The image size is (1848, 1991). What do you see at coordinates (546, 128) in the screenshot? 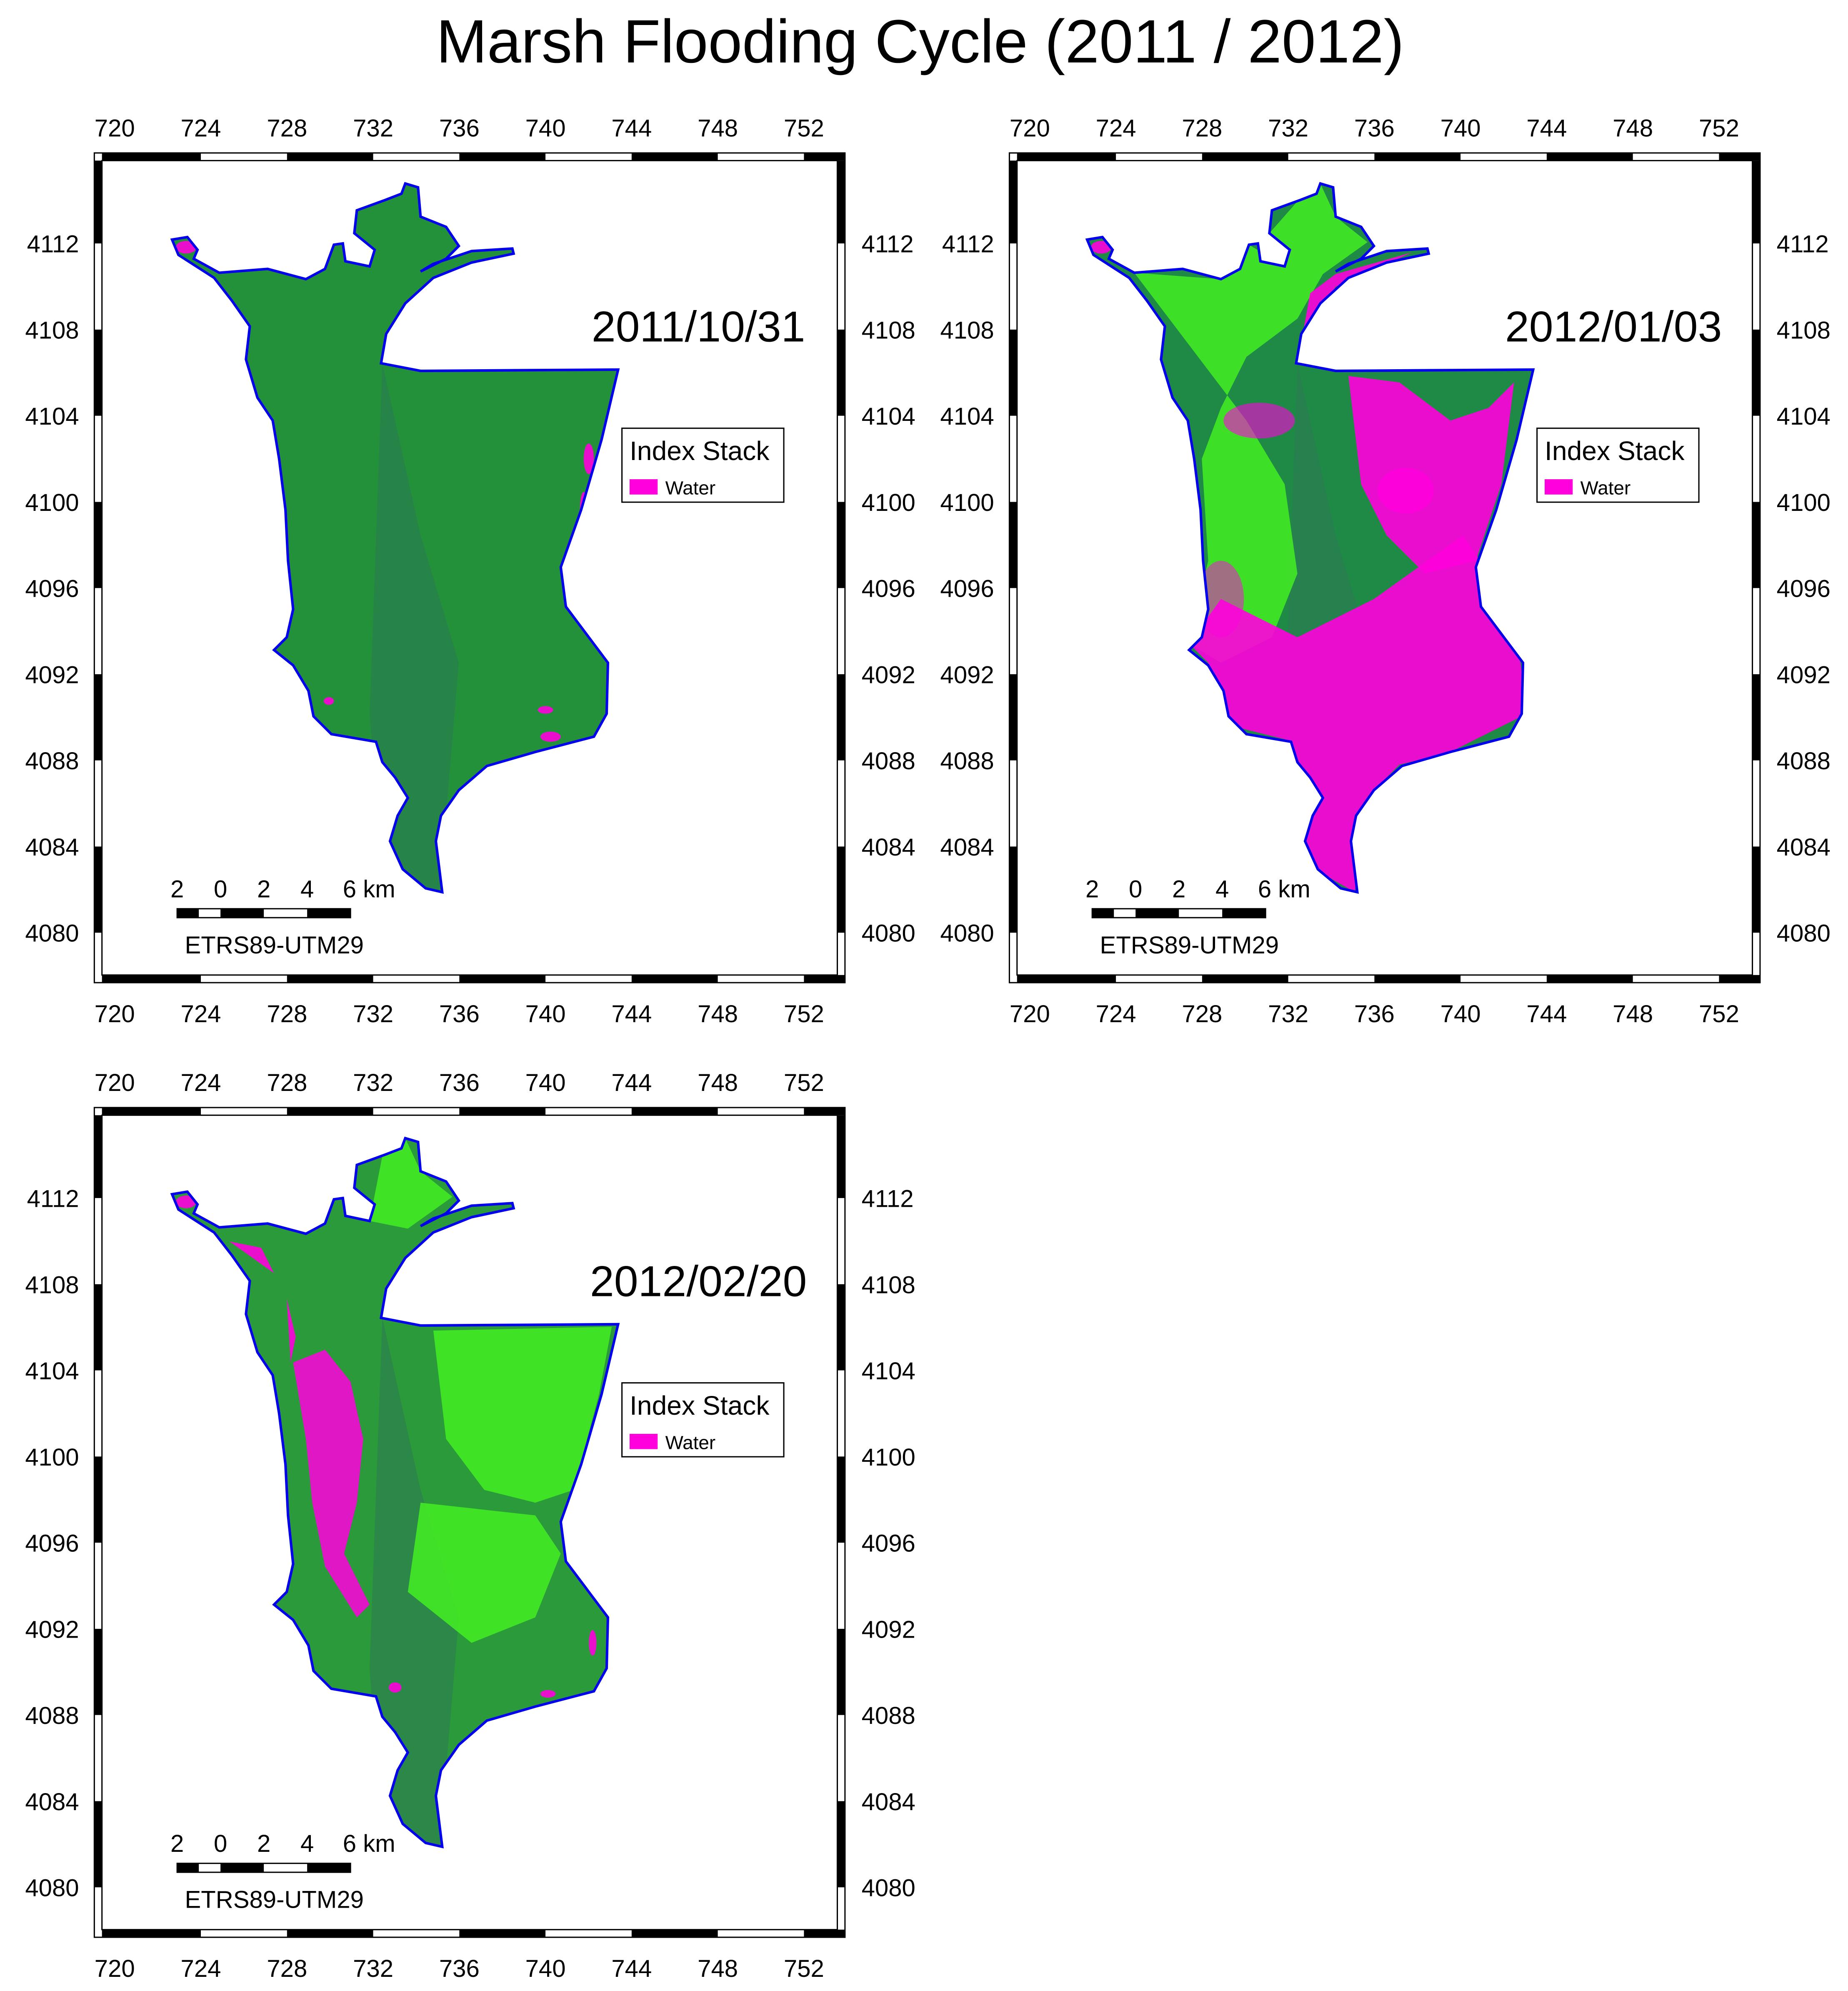
I see `x-tick-label-top: 740` at bounding box center [546, 128].